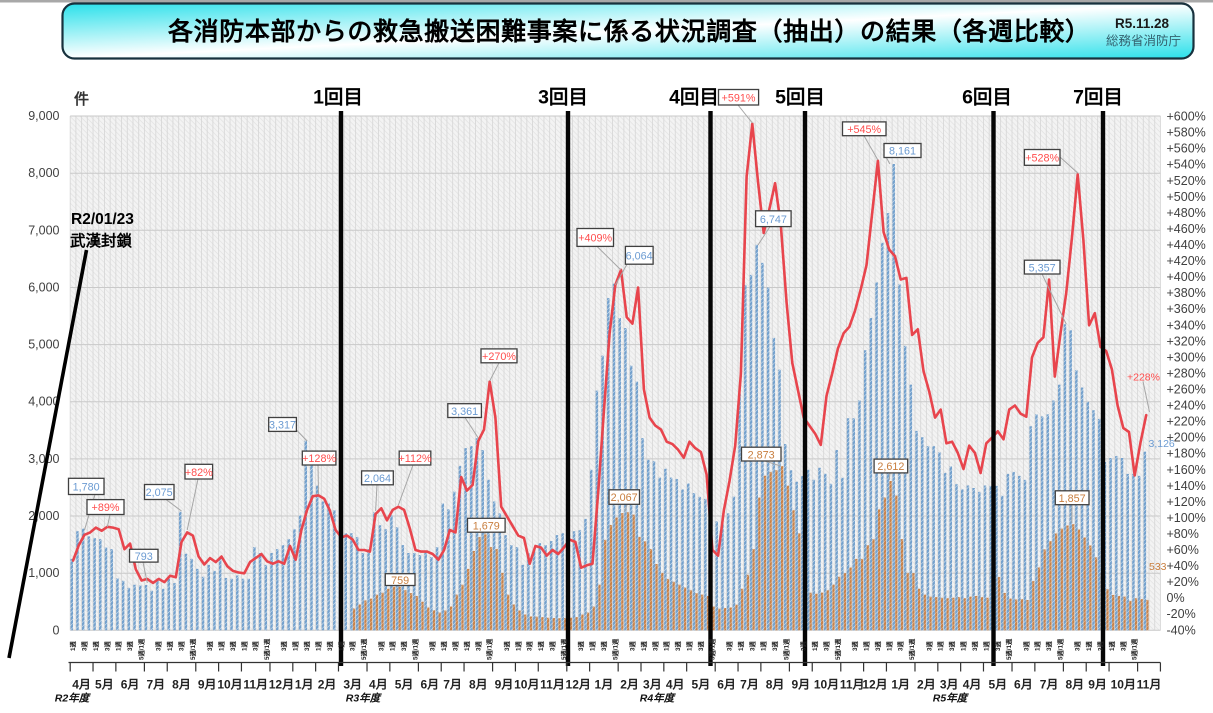 The height and width of the screenshot is (713, 1213). Describe the element at coordinates (73, 698) in the screenshot. I see `svg-text: R2年度` at that location.